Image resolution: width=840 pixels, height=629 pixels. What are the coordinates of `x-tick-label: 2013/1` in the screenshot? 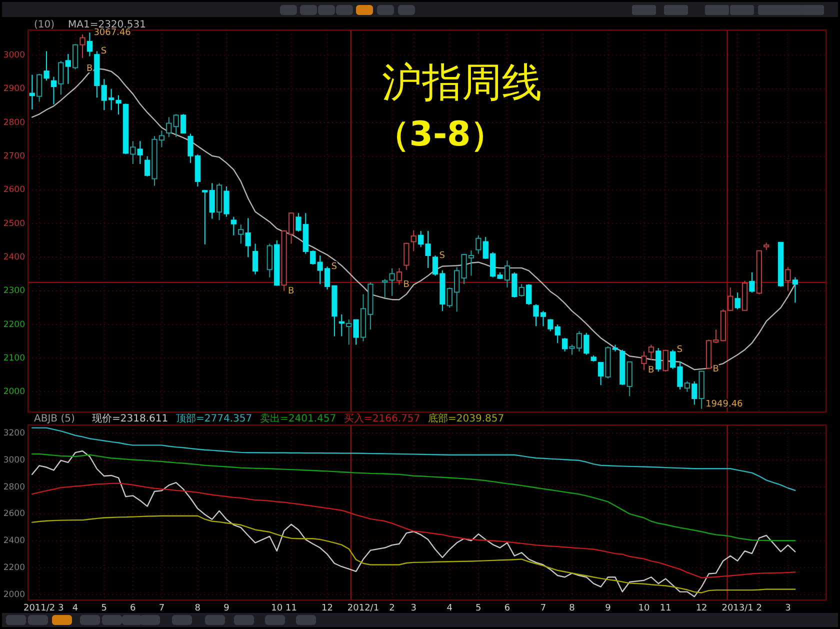 It's located at (738, 608).